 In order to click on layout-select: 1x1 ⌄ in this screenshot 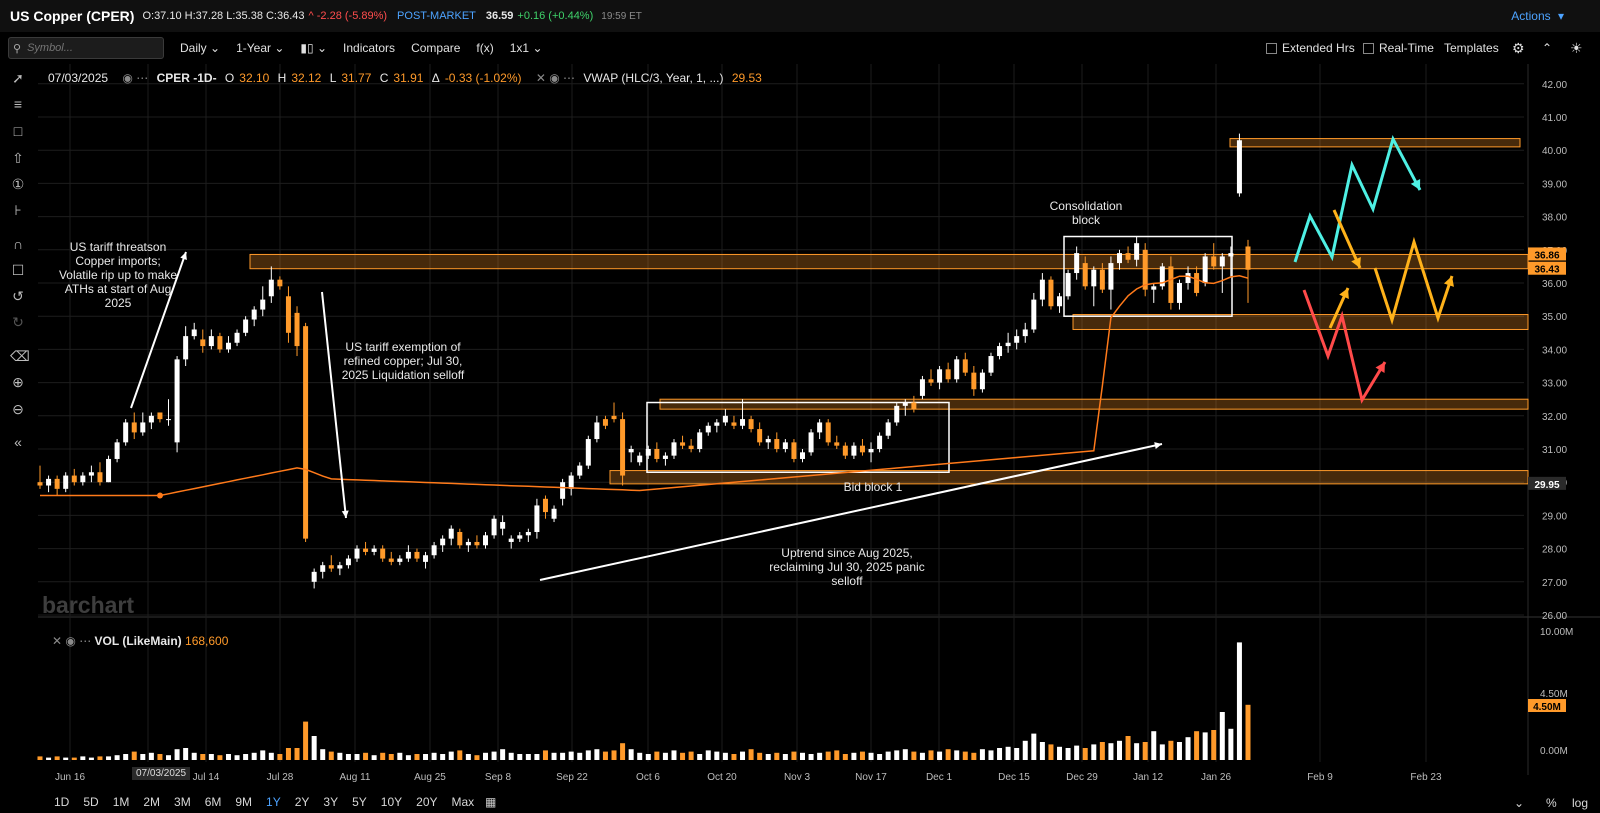, I will do `click(526, 48)`.